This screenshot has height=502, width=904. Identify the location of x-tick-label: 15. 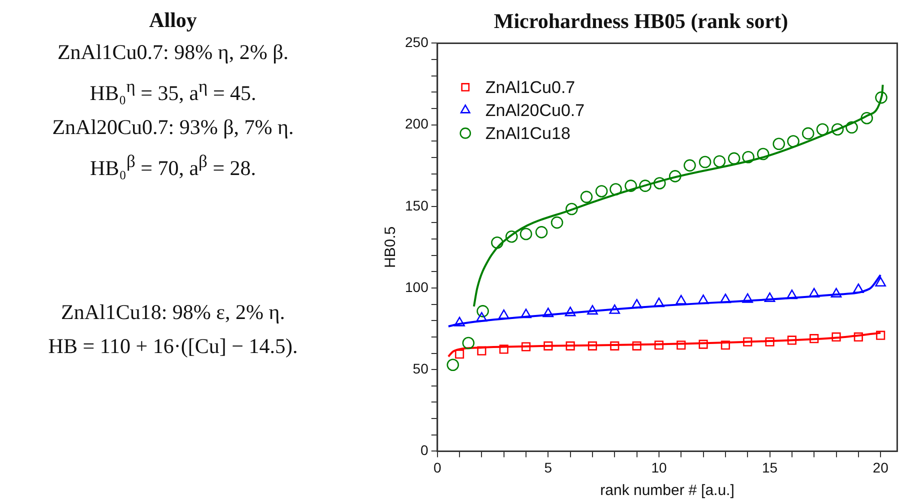
(770, 467).